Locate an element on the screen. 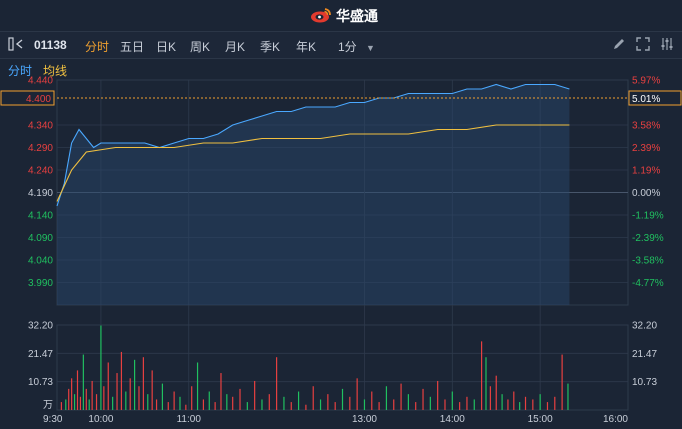 The width and height of the screenshot is (682, 429). tab-yearly-k: 年K is located at coordinates (306, 47).